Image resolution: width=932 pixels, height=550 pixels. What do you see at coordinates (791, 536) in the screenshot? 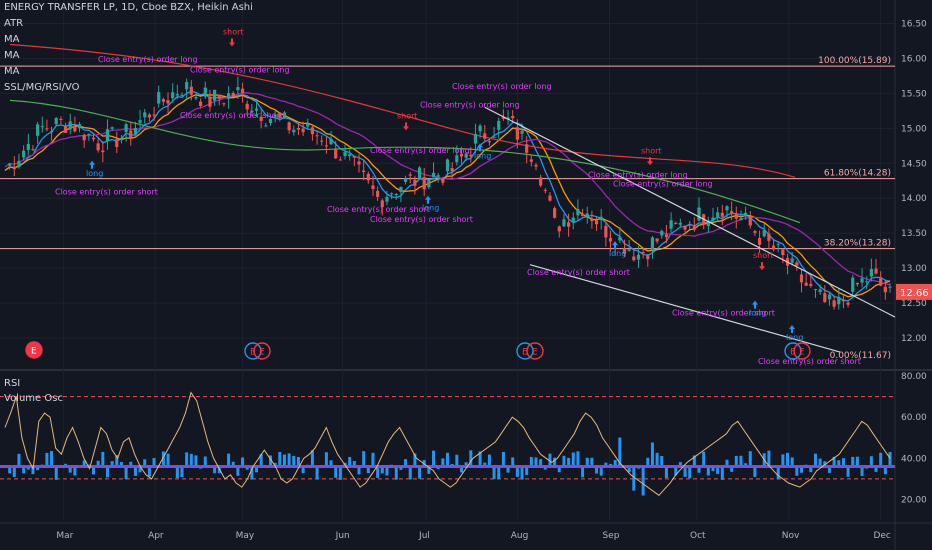
I see `x-tick-label: Nov` at bounding box center [791, 536].